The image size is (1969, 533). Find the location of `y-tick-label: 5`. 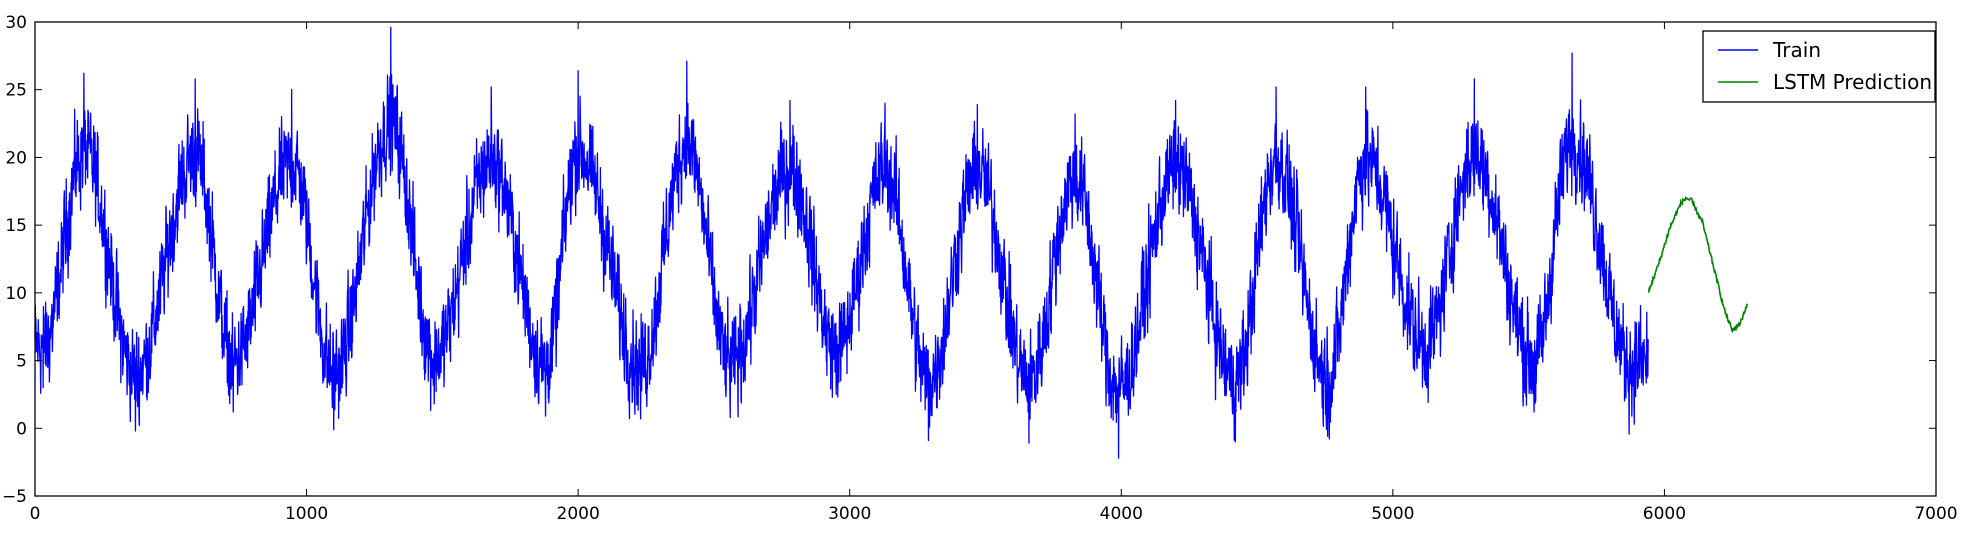

y-tick-label: 5 is located at coordinates (21, 362).